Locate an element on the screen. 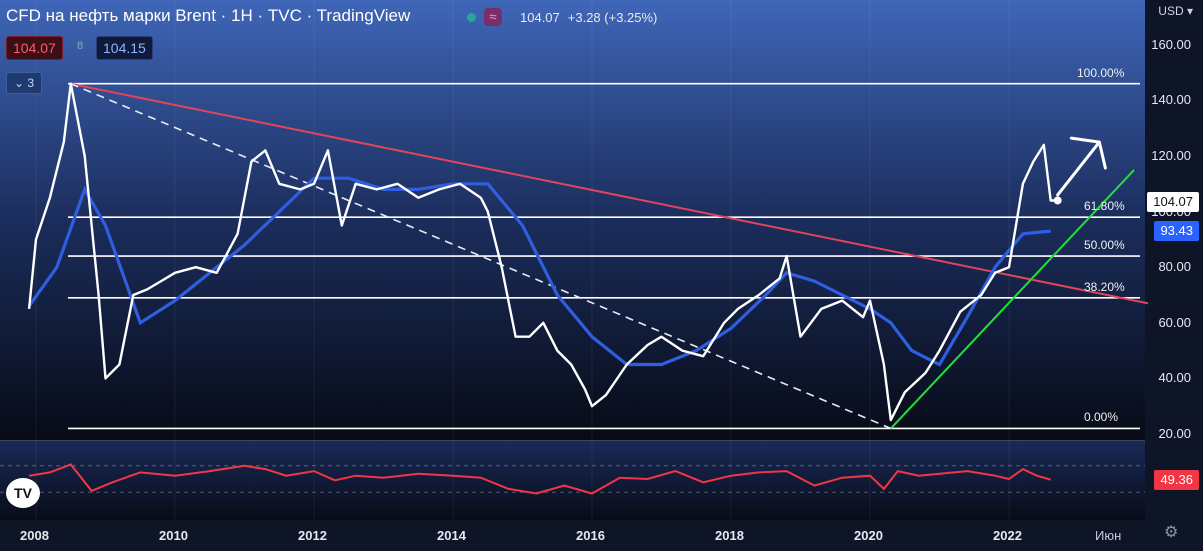 This screenshot has width=1203, height=551. last-price: 104.07 is located at coordinates (540, 17).